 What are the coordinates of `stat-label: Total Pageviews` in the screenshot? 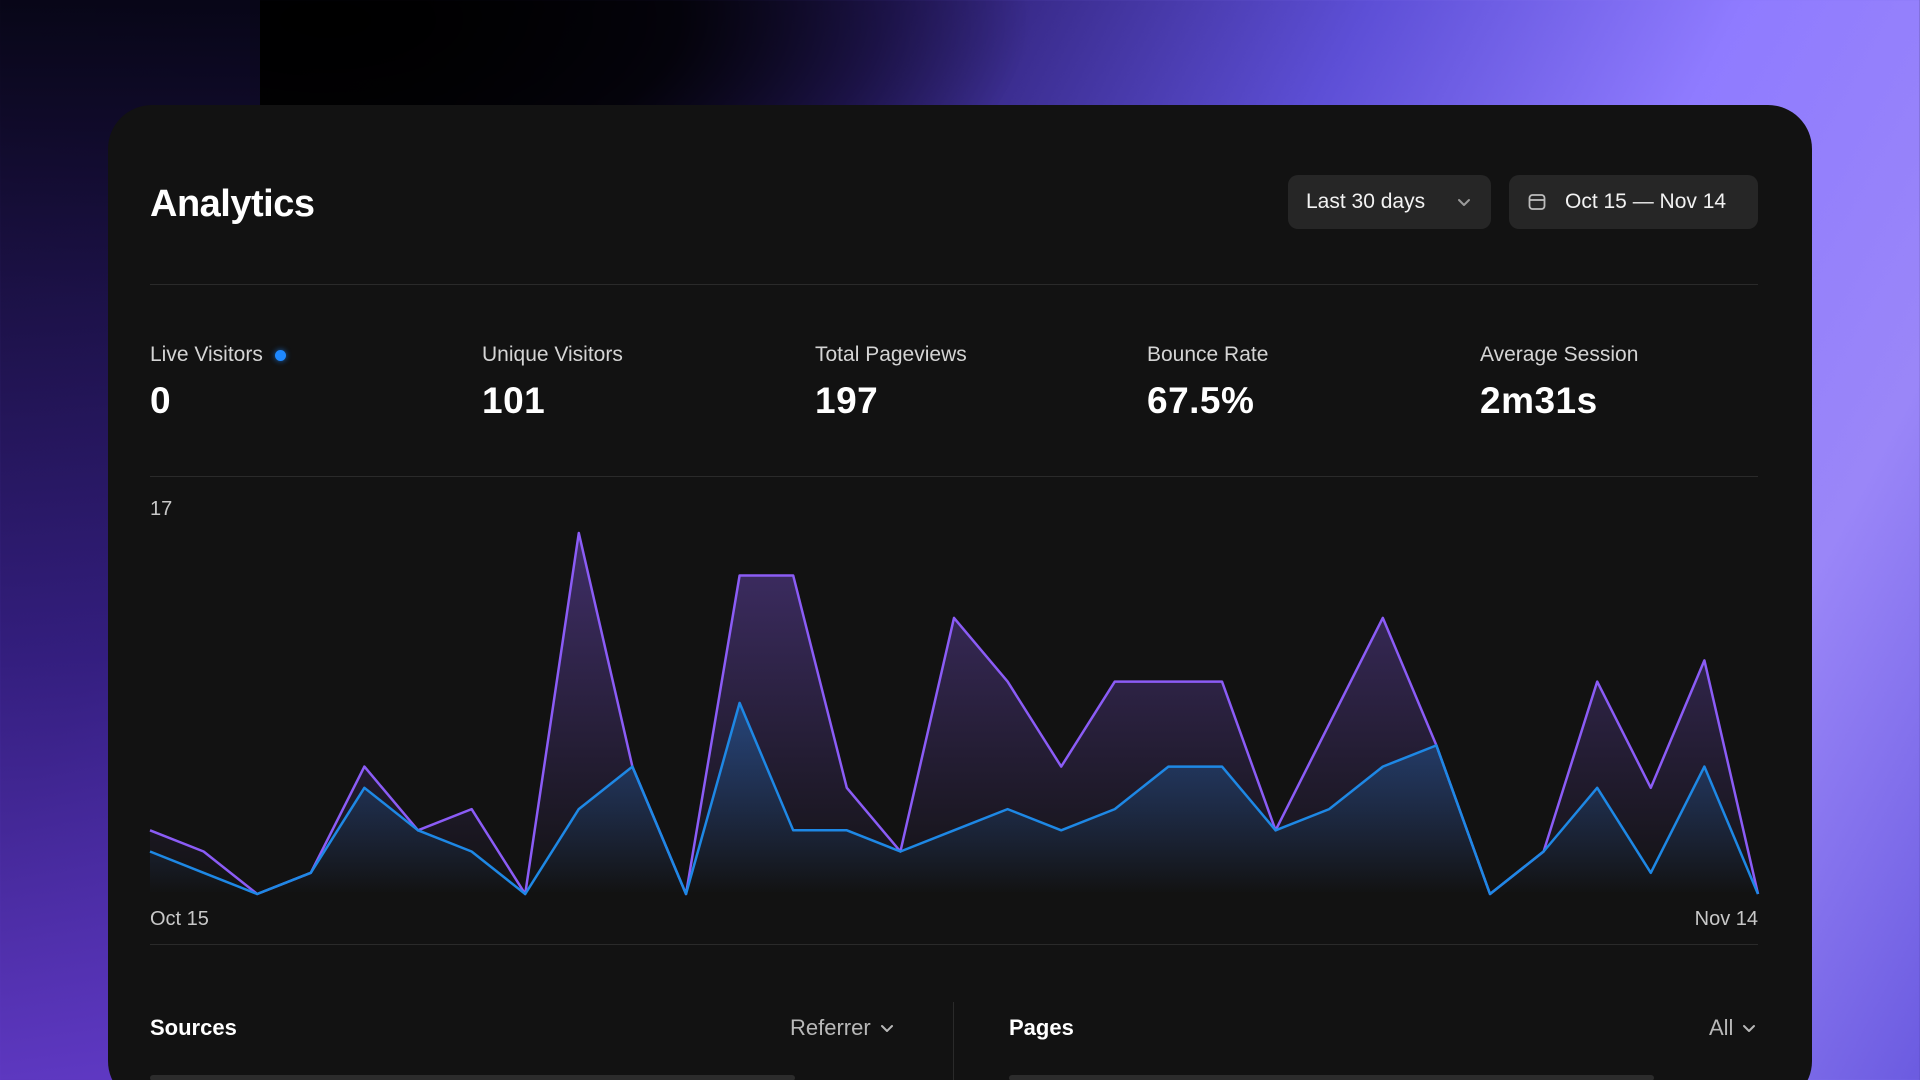 It's located at (891, 354).